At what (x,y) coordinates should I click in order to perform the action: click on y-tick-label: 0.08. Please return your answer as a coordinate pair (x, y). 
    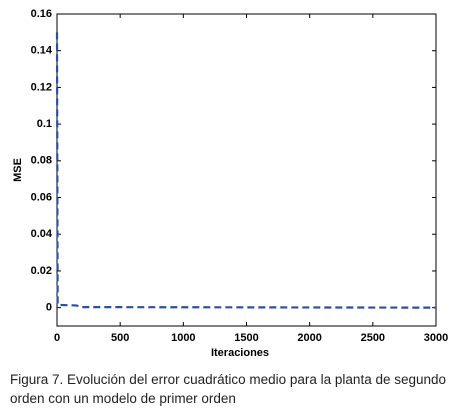
    Looking at the image, I should click on (41, 161).